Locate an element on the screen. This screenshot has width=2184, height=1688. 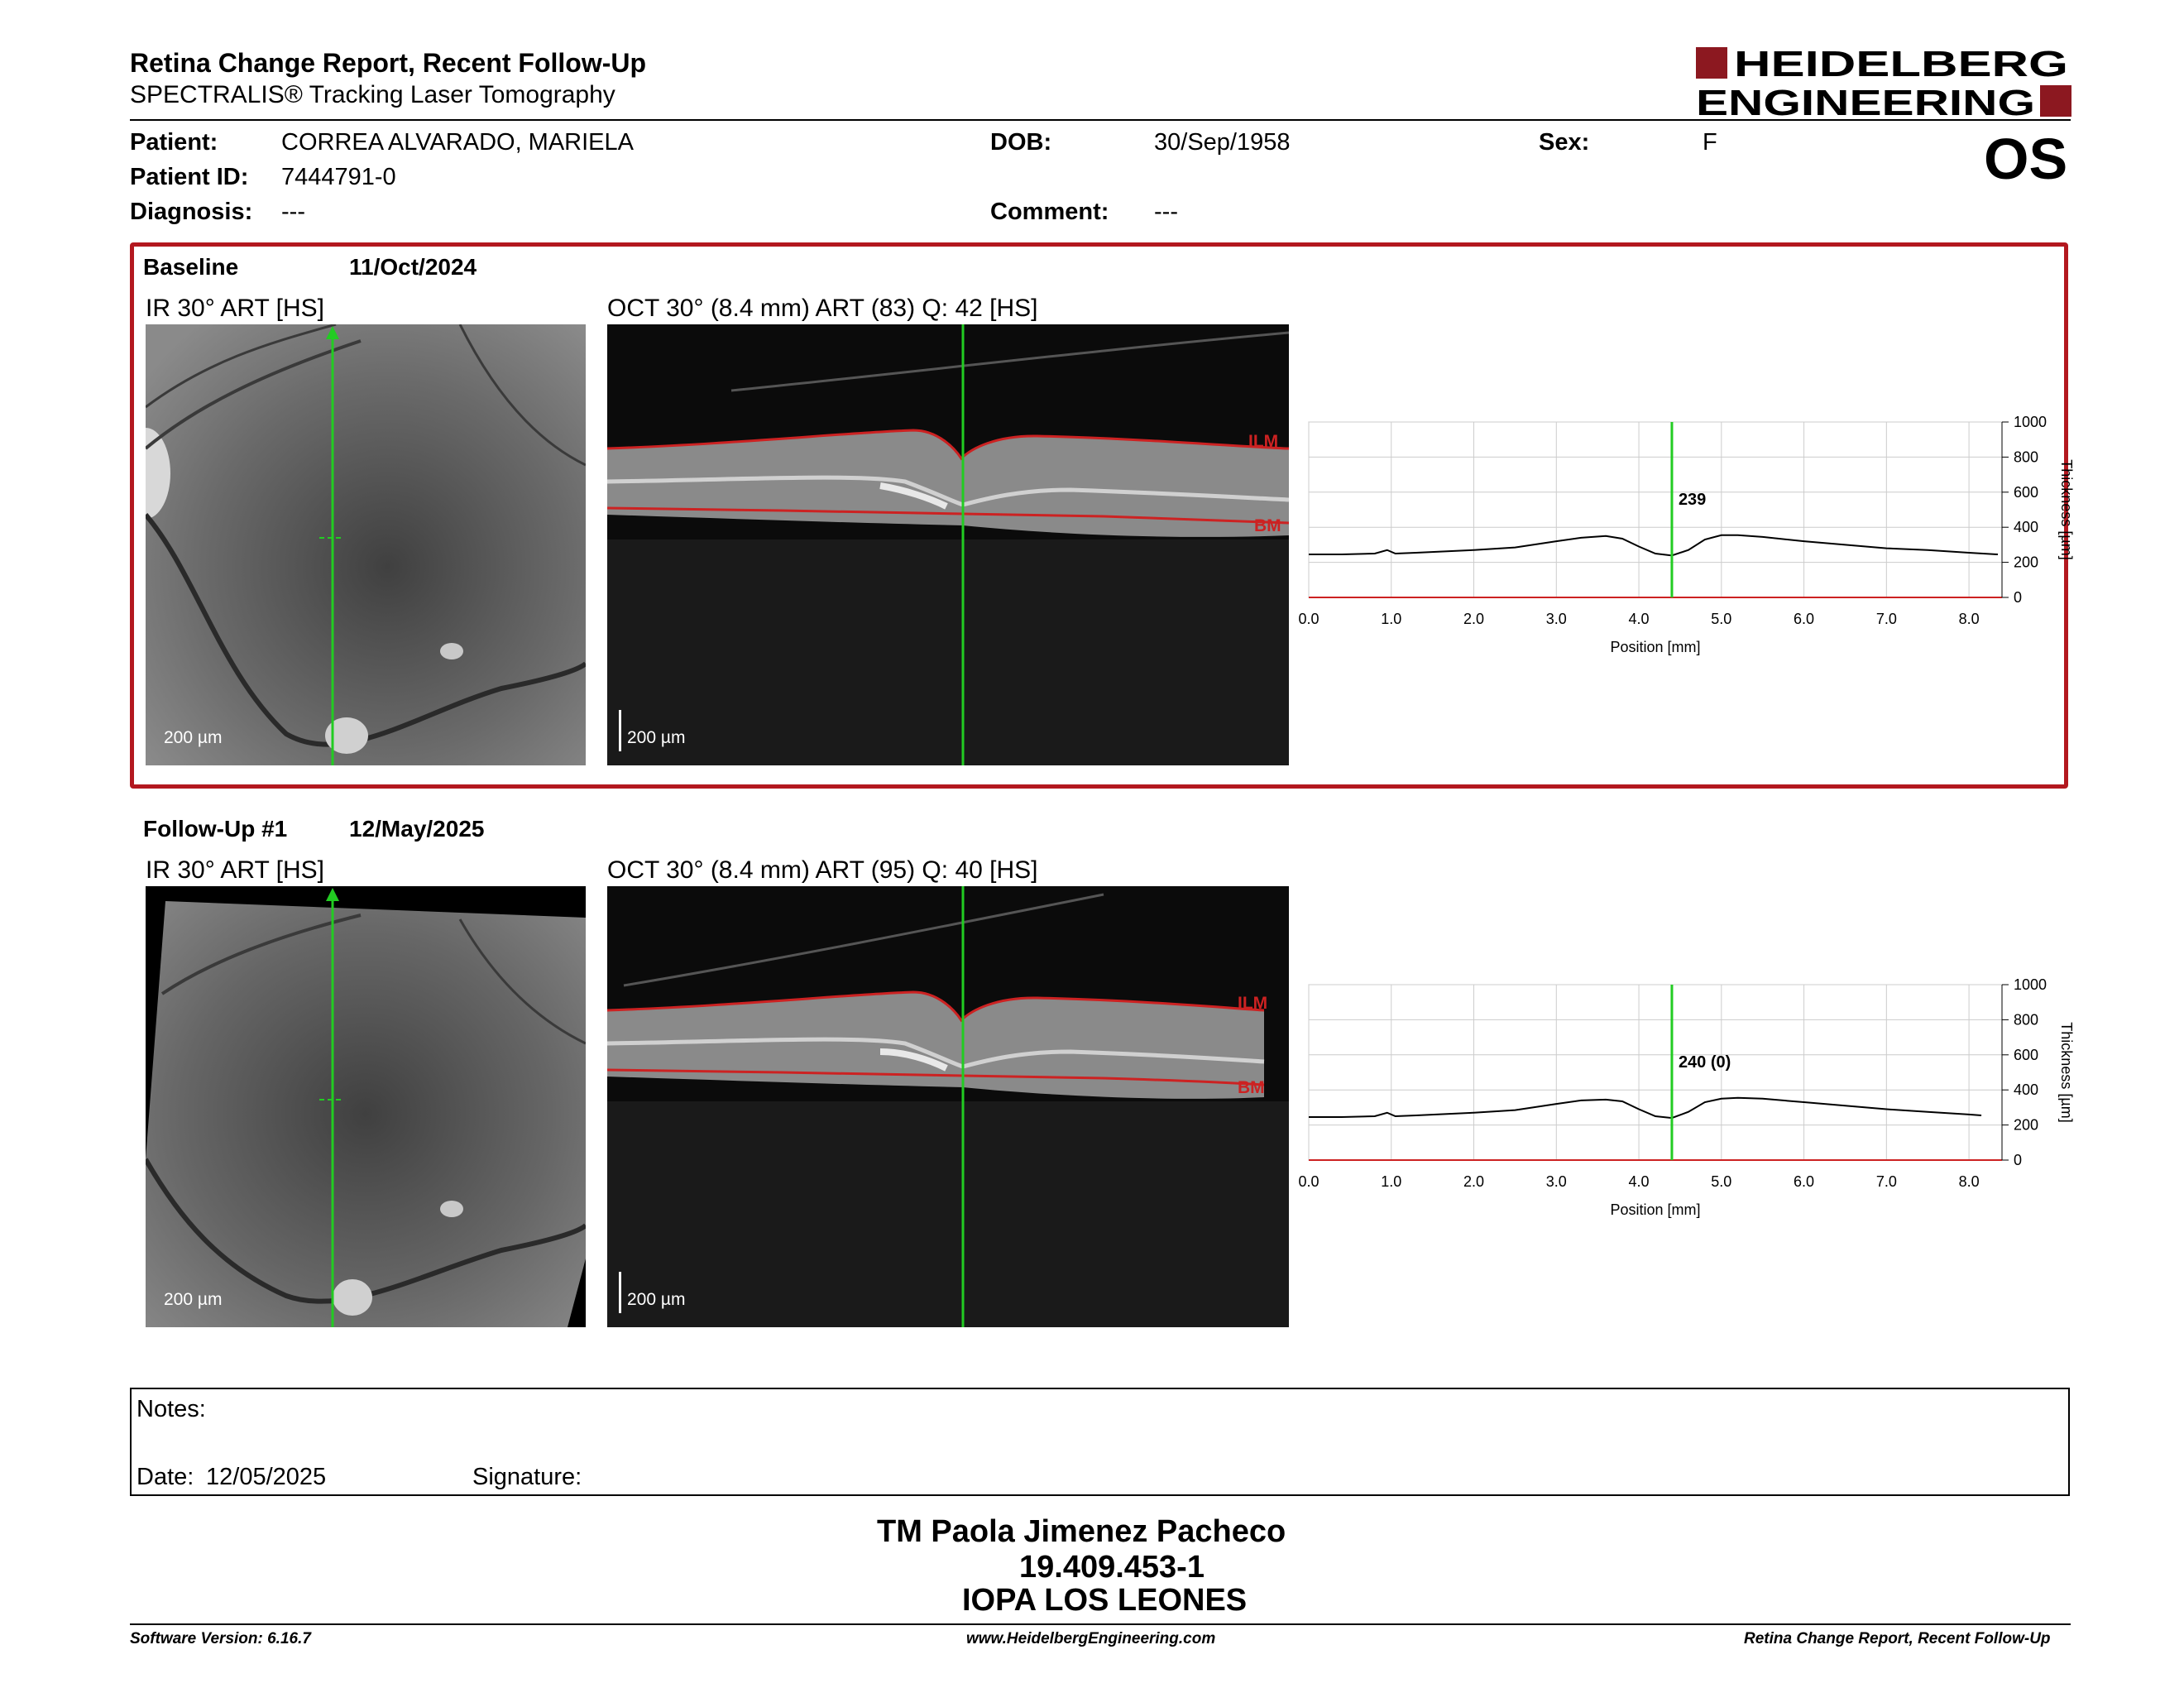
followup-oct-image: ILM BM 200 µm is located at coordinates (948, 1106).